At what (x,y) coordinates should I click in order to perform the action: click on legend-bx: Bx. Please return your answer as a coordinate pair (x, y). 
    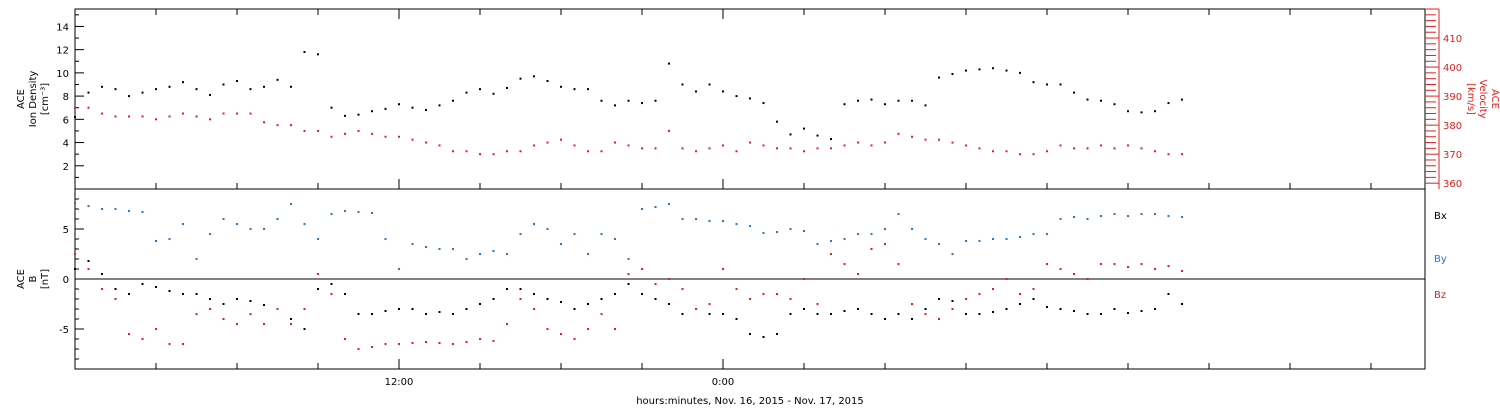
    Looking at the image, I should click on (1440, 216).